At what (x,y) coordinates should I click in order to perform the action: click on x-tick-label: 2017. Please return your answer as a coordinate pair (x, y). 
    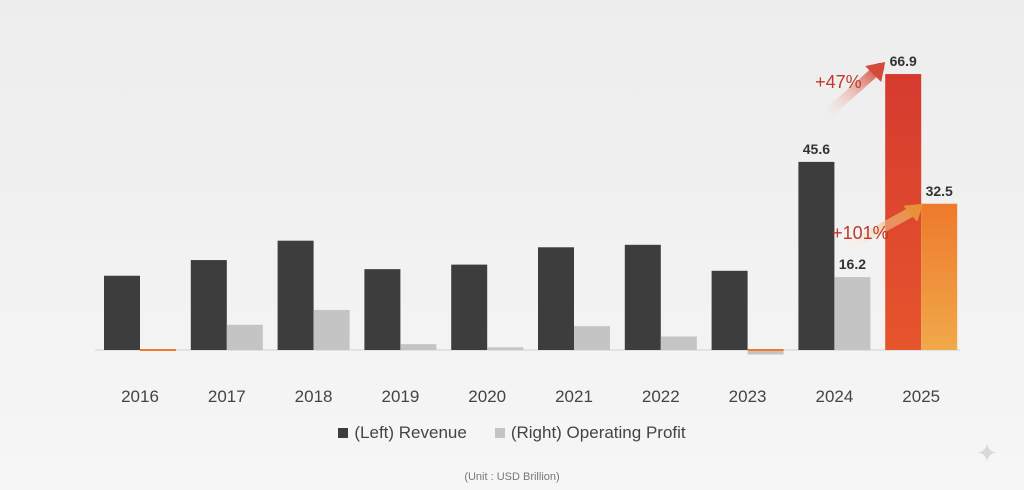
    Looking at the image, I should click on (227, 396).